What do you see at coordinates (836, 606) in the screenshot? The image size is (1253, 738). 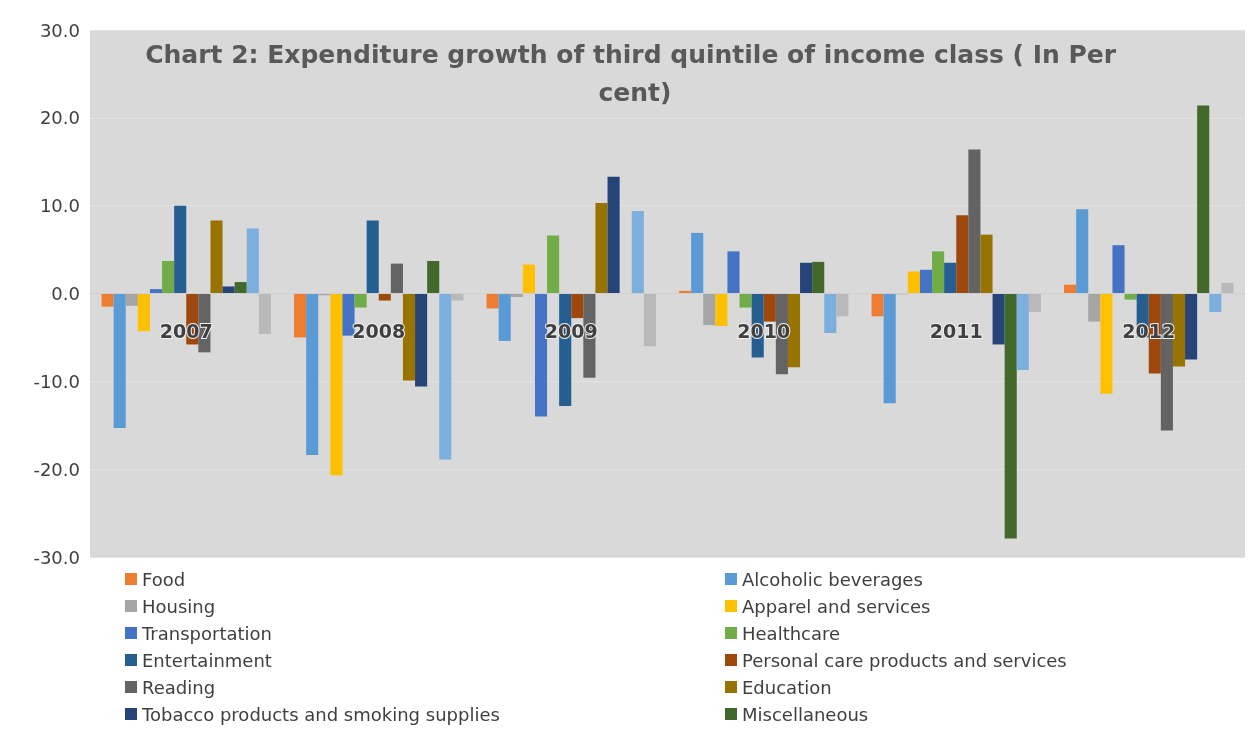 I see `legend-label: Apparel and services` at bounding box center [836, 606].